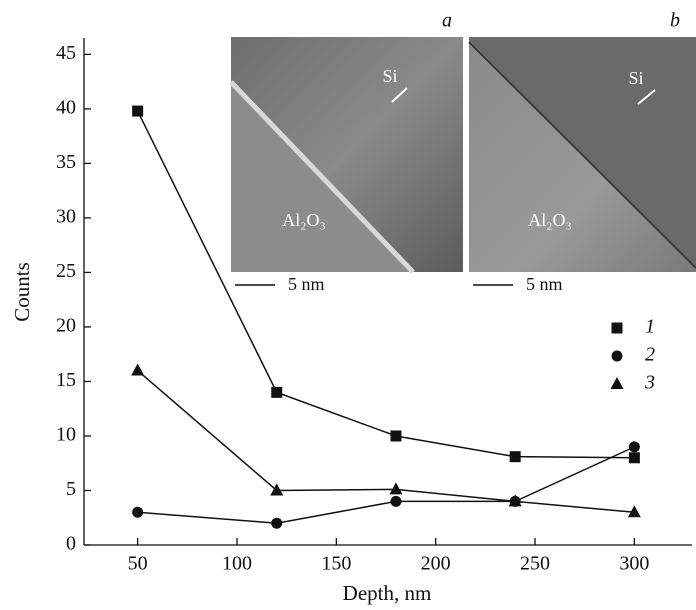 The image size is (696, 610). I want to click on panel-label: a, so click(447, 21).